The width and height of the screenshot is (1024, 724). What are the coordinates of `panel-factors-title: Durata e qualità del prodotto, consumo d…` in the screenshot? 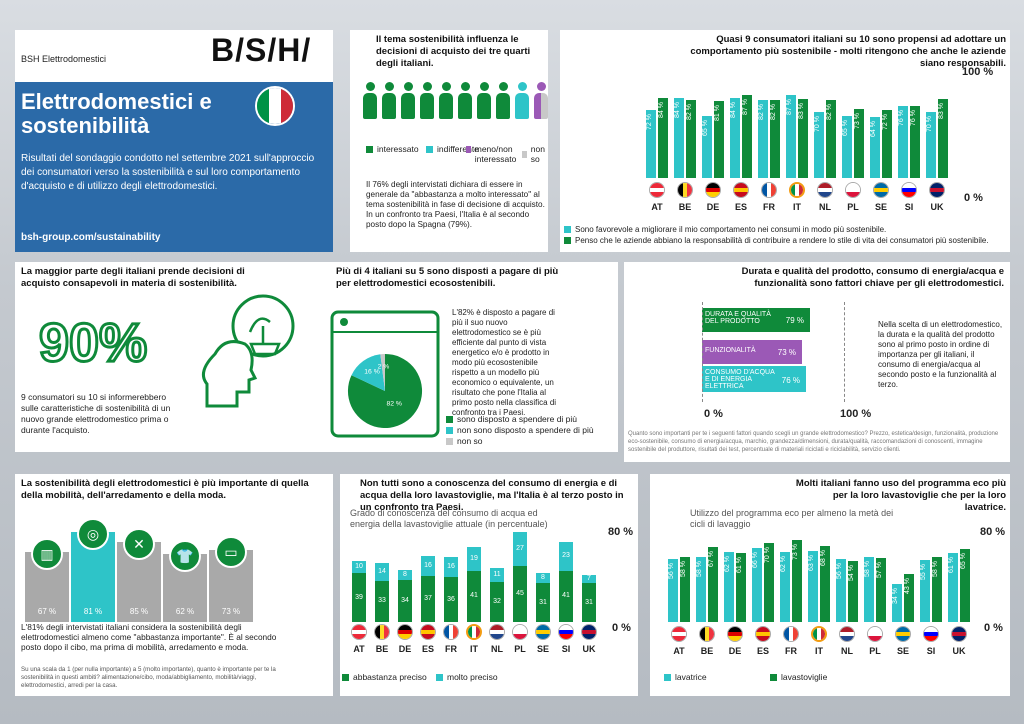 It's located at (872, 277).